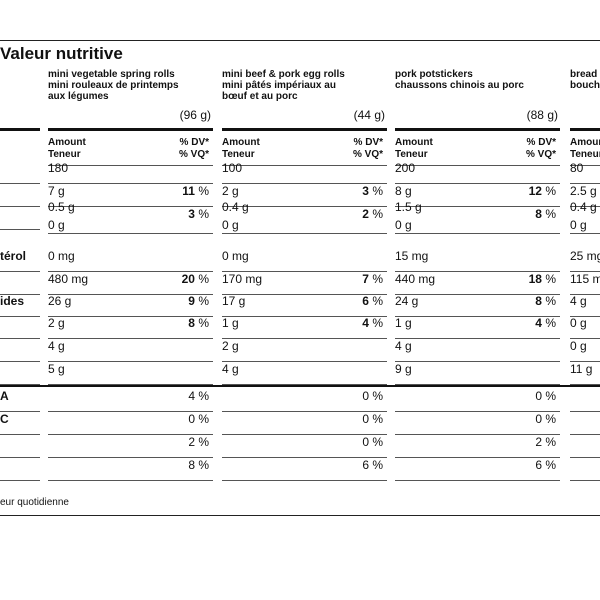 The image size is (600, 600). Describe the element at coordinates (459, 85) in the screenshot. I see `product-name-line: chaussons chinois au porc` at that location.